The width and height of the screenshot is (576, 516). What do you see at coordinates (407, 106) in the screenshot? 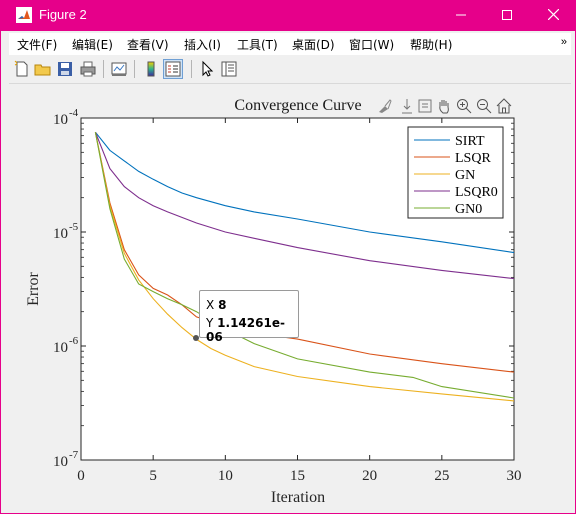
I see `data-tips-icon` at bounding box center [407, 106].